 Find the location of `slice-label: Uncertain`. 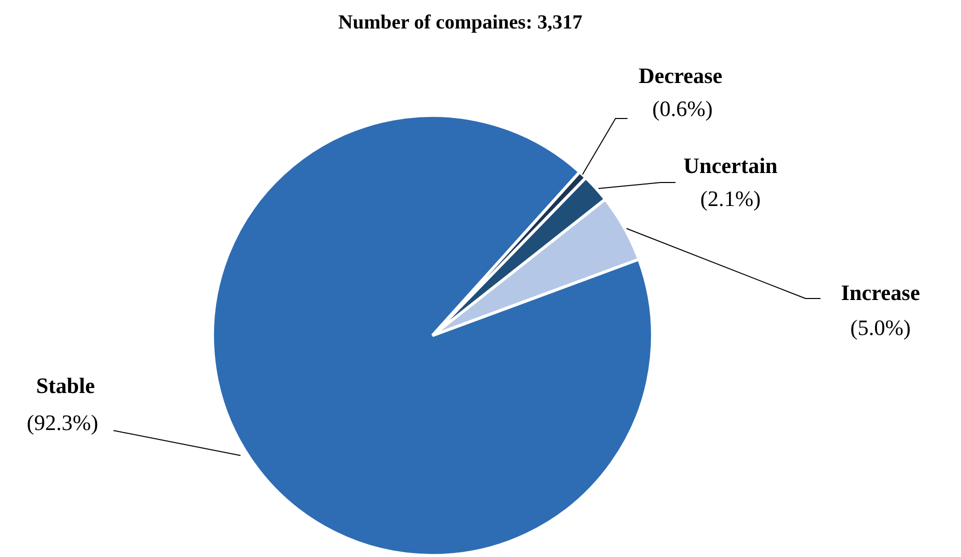

slice-label: Uncertain is located at coordinates (730, 165).